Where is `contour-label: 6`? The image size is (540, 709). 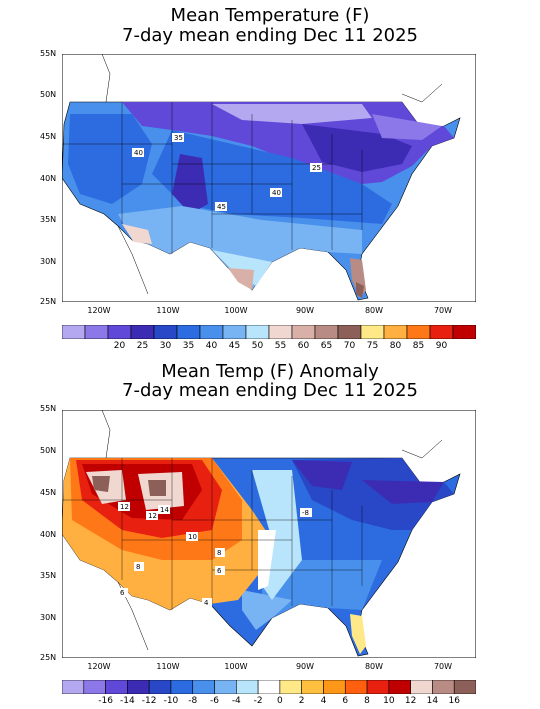
contour-label: 6 is located at coordinates (219, 571).